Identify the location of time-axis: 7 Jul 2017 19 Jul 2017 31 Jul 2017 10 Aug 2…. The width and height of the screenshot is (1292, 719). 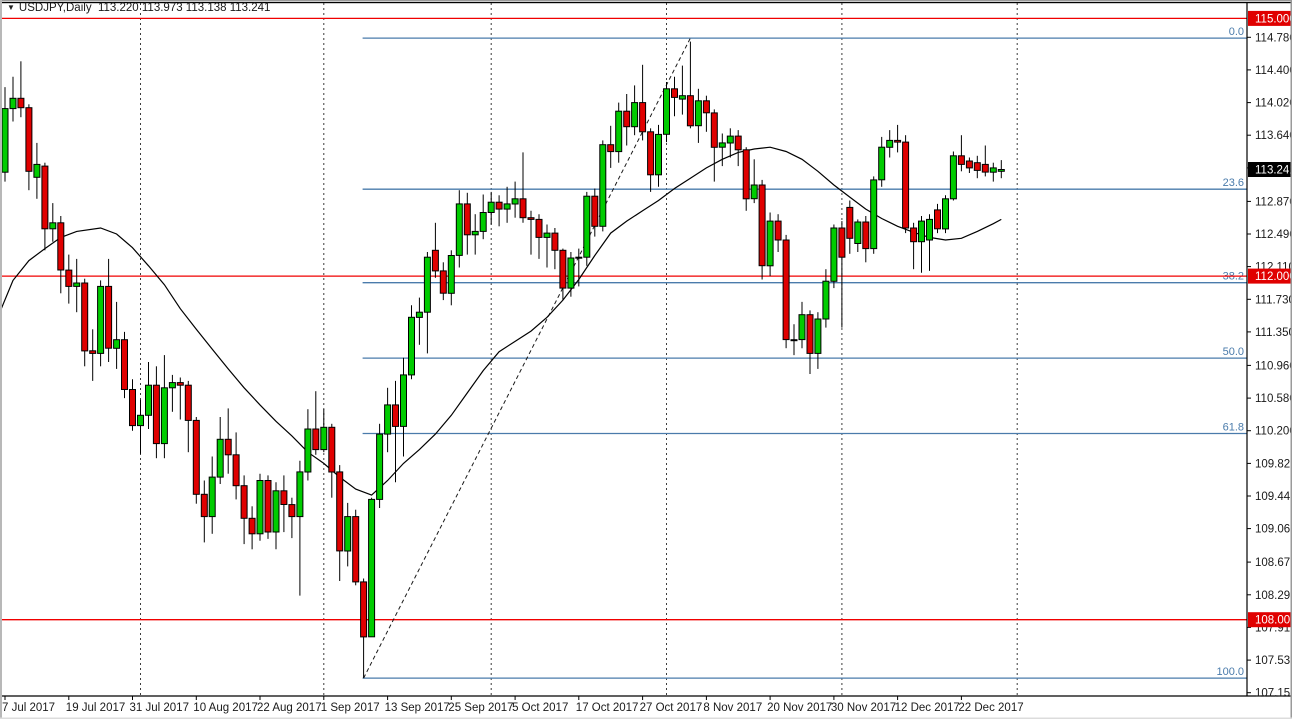
(513, 705).